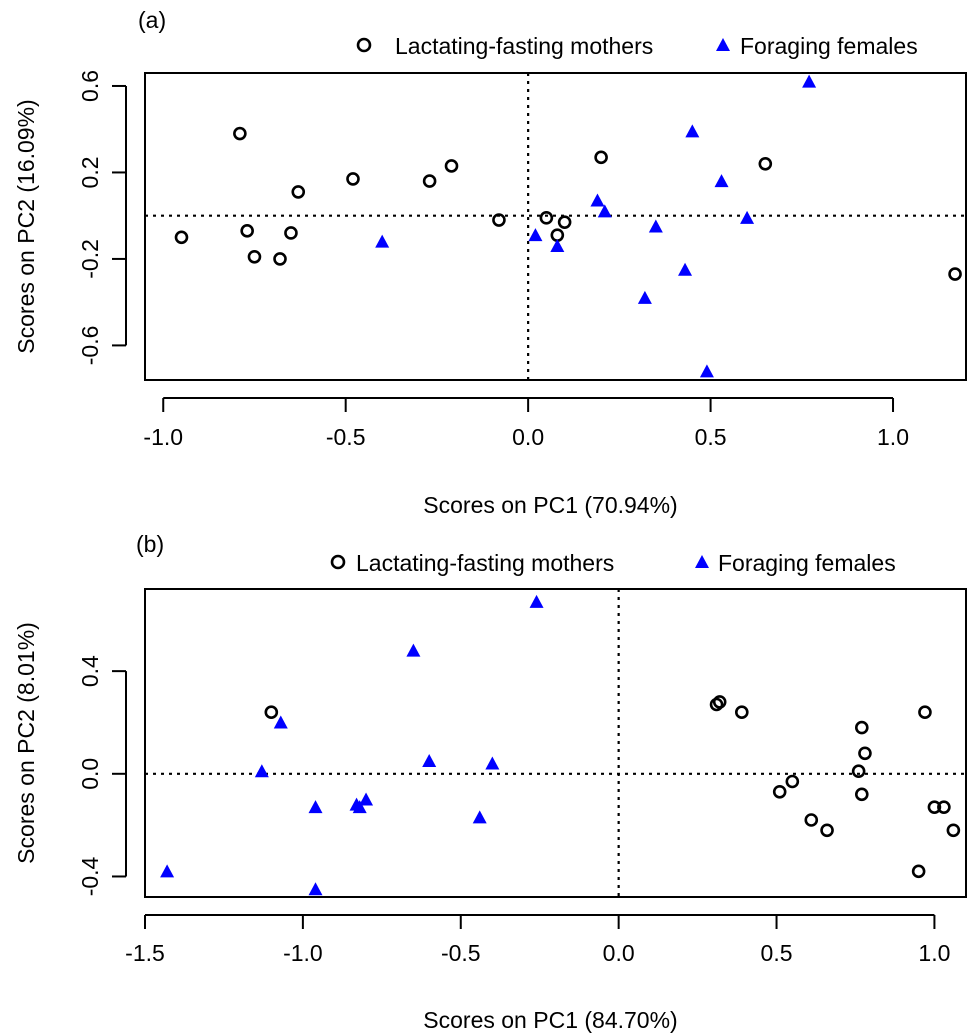 The image size is (974, 1035). Describe the element at coordinates (145, 953) in the screenshot. I see `x-tick-label: -1.5` at that location.